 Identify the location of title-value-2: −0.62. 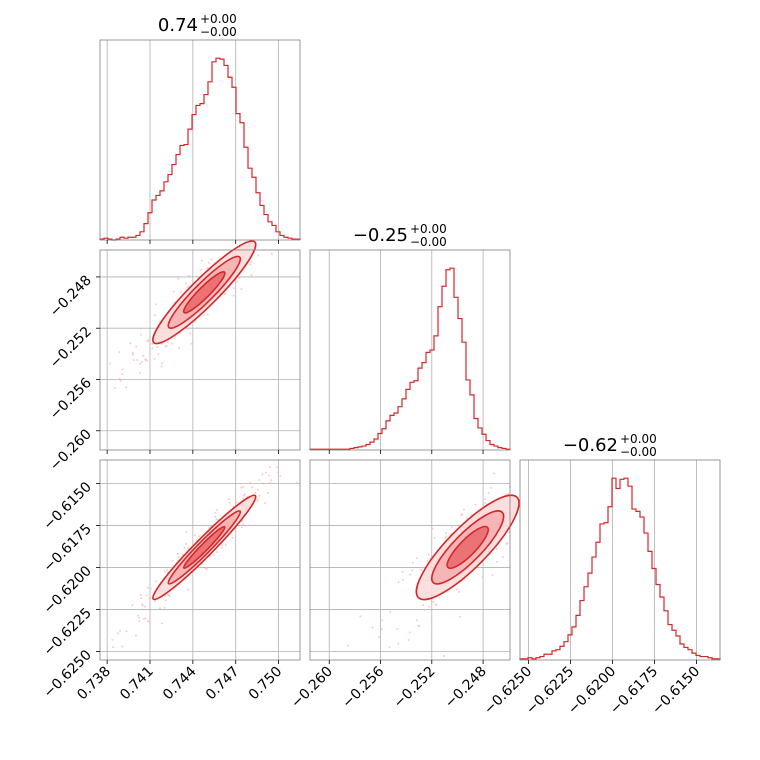
(590, 445).